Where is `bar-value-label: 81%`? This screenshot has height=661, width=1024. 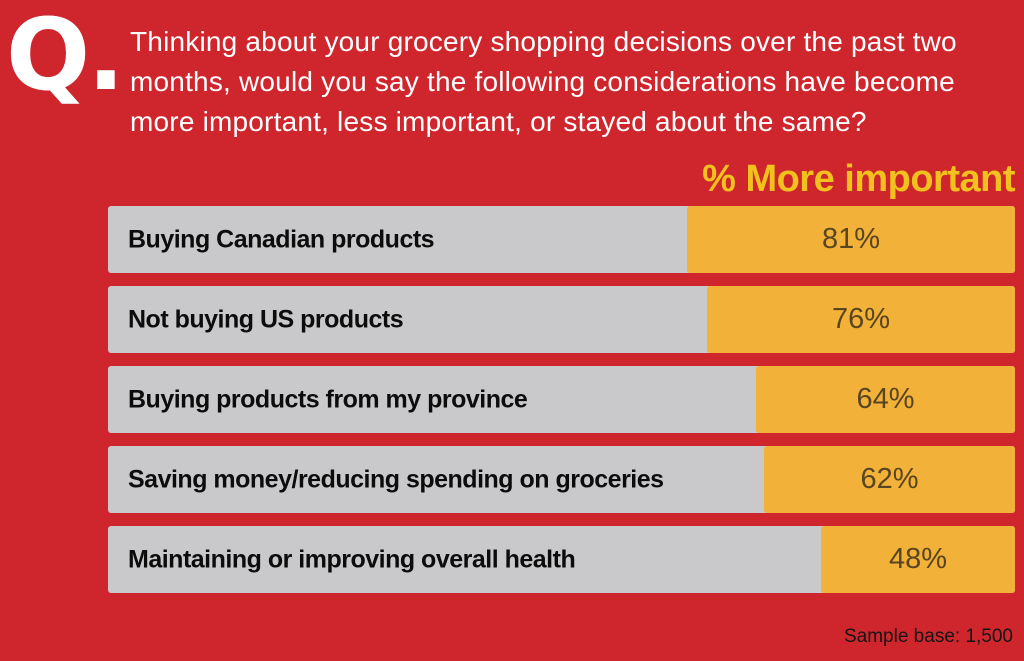
bar-value-label: 81% is located at coordinates (851, 239).